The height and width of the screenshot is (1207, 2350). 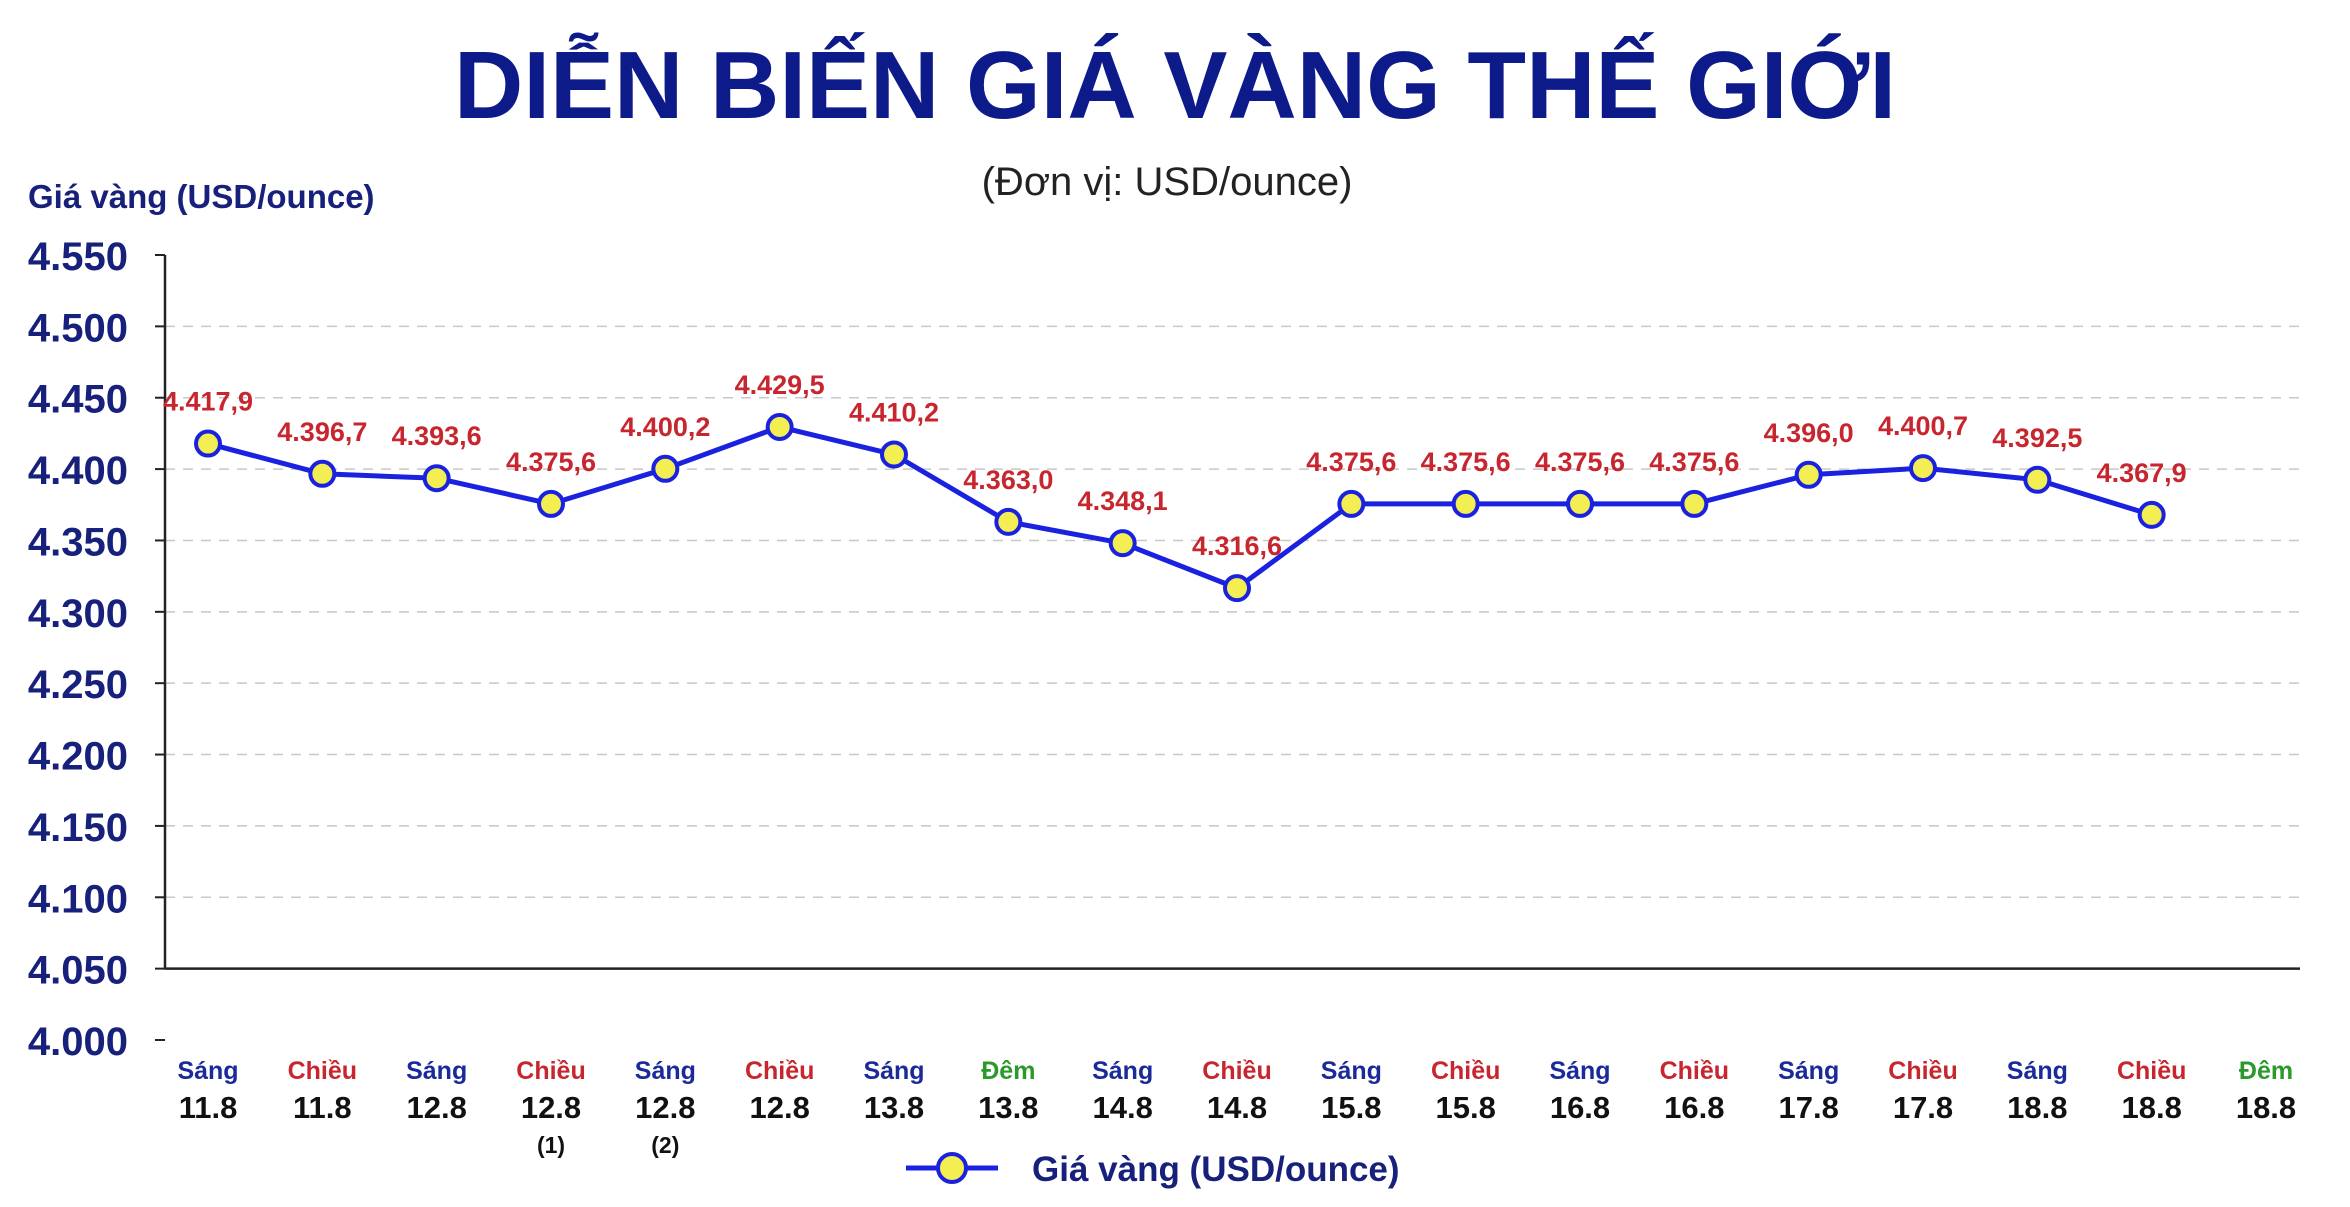 I want to click on data-label: 4.392,5, so click(x=2037, y=438).